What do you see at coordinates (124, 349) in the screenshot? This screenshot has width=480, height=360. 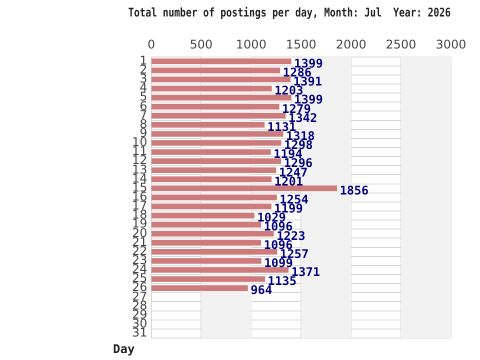 I see `y-axis-title: Day` at bounding box center [124, 349].